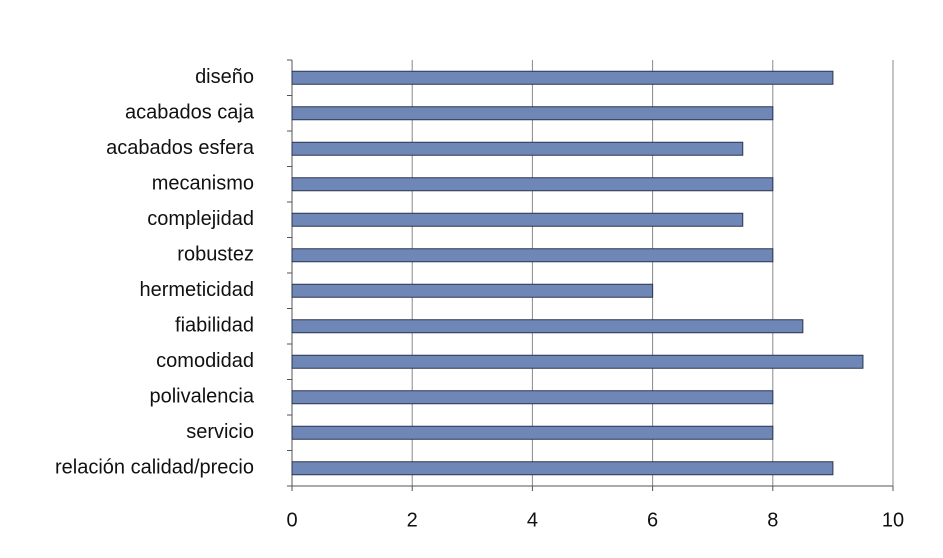 The width and height of the screenshot is (943, 558). Describe the element at coordinates (205, 361) in the screenshot. I see `y-tick-label: comodidad` at that location.